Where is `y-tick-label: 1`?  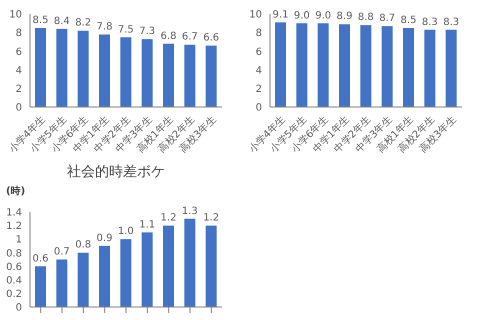 y-tick-label: 1 is located at coordinates (19, 240).